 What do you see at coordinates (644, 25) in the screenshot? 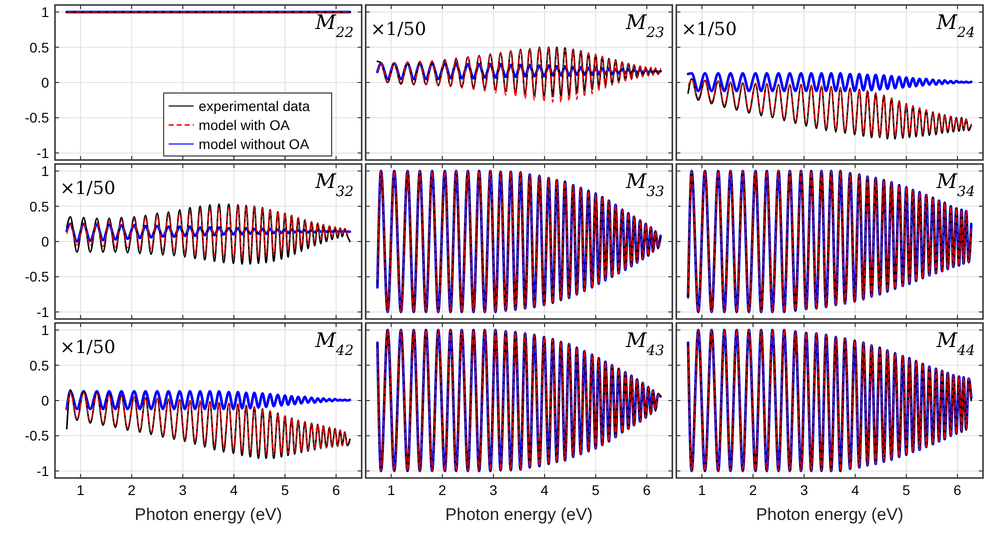
I see `annotation: M$_{23}$` at bounding box center [644, 25].